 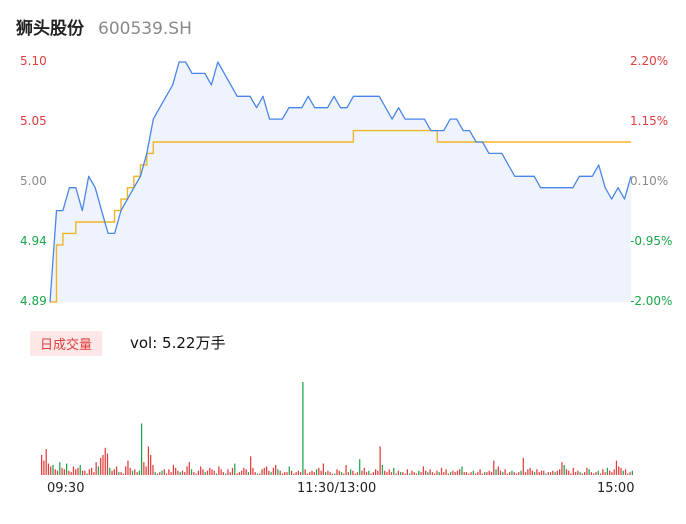 I want to click on x-tick-close: 15:00, so click(x=616, y=488).